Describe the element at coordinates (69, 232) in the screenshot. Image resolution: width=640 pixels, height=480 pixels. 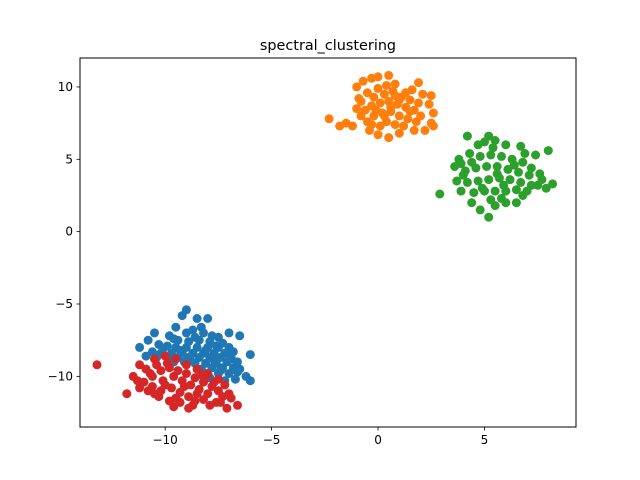
I see `y-tick-label: 0` at that location.